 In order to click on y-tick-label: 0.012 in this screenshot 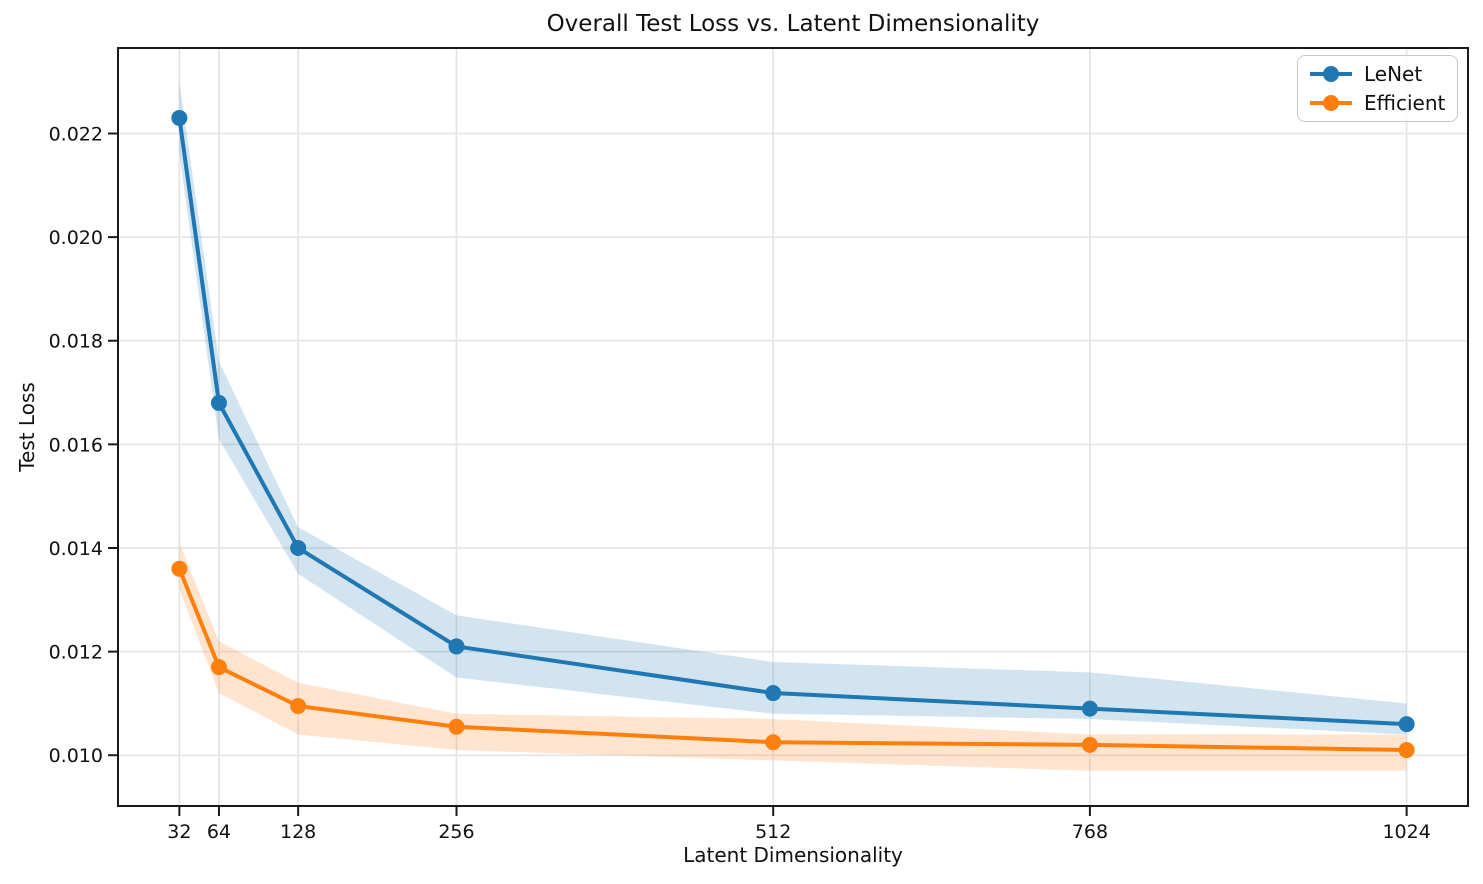, I will do `click(76, 653)`.